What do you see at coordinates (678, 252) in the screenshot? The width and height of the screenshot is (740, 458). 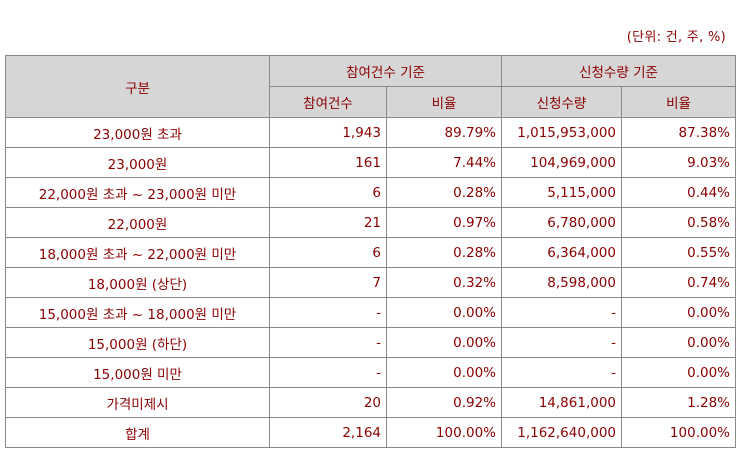 I see `row-qty-ratio: 0.55%` at bounding box center [678, 252].